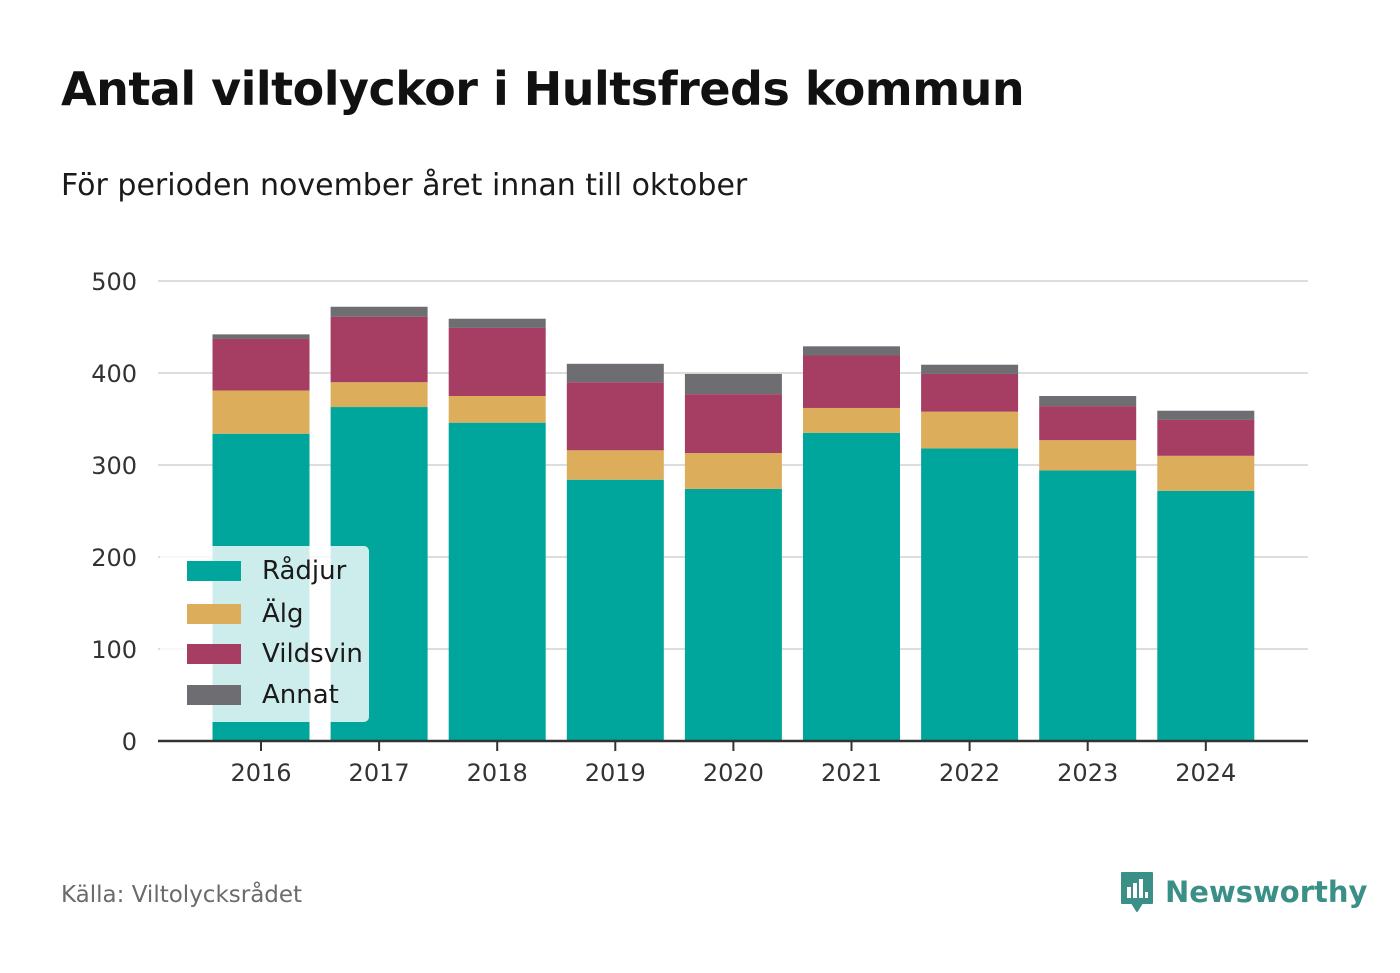 This screenshot has width=1400, height=973. What do you see at coordinates (182, 895) in the screenshot?
I see `source-note: Källa: Viltolycksrådet` at bounding box center [182, 895].